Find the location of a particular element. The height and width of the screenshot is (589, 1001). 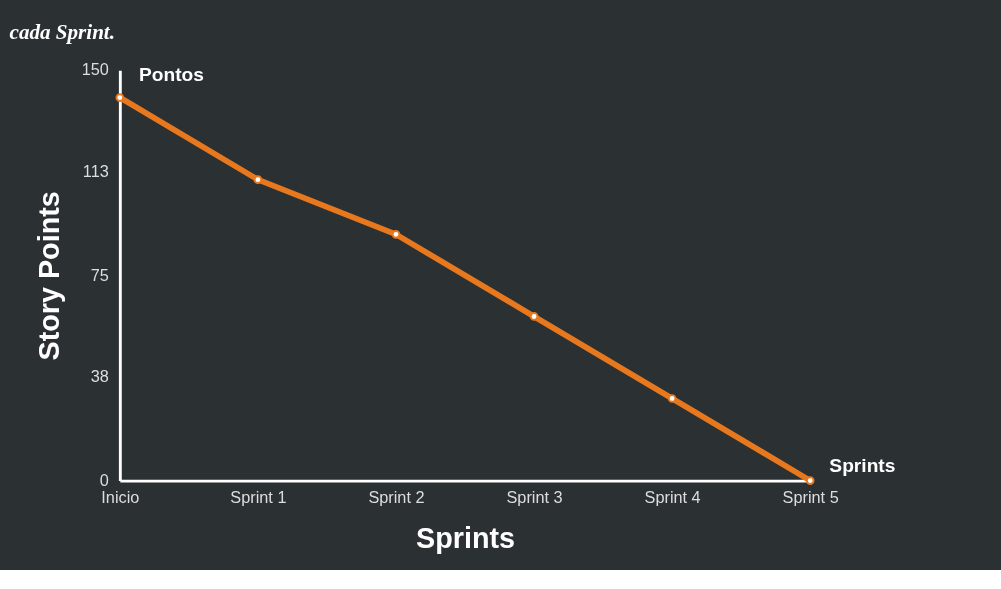

y-tick-label: 113 is located at coordinates (95, 170).